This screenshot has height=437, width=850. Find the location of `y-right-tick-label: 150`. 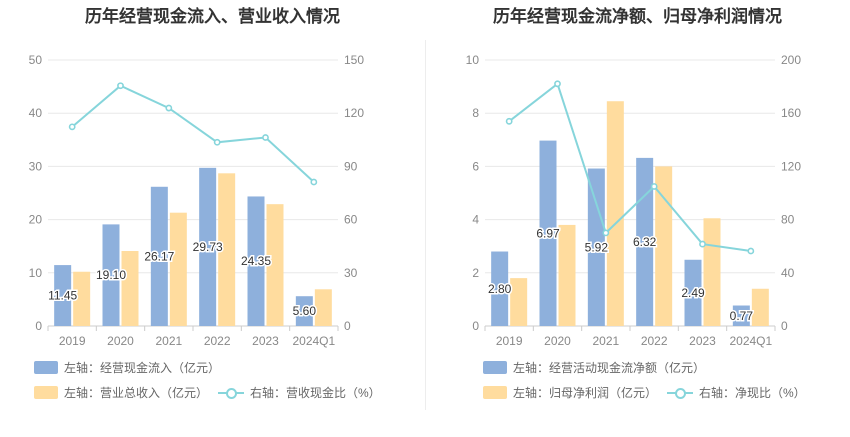

y-right-tick-label: 150 is located at coordinates (354, 60).